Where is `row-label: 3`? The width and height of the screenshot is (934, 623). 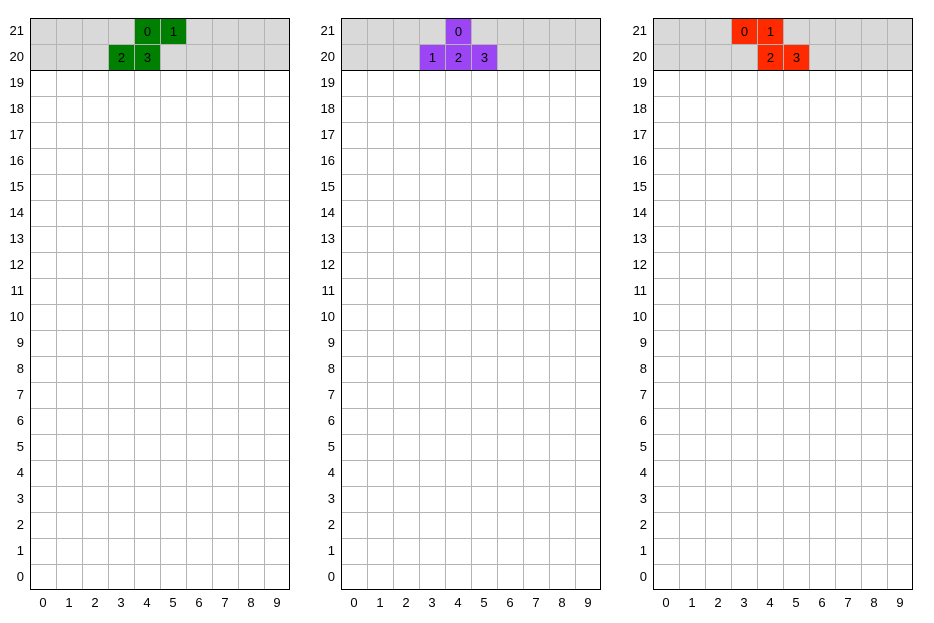
row-label: 3 is located at coordinates (331, 498).